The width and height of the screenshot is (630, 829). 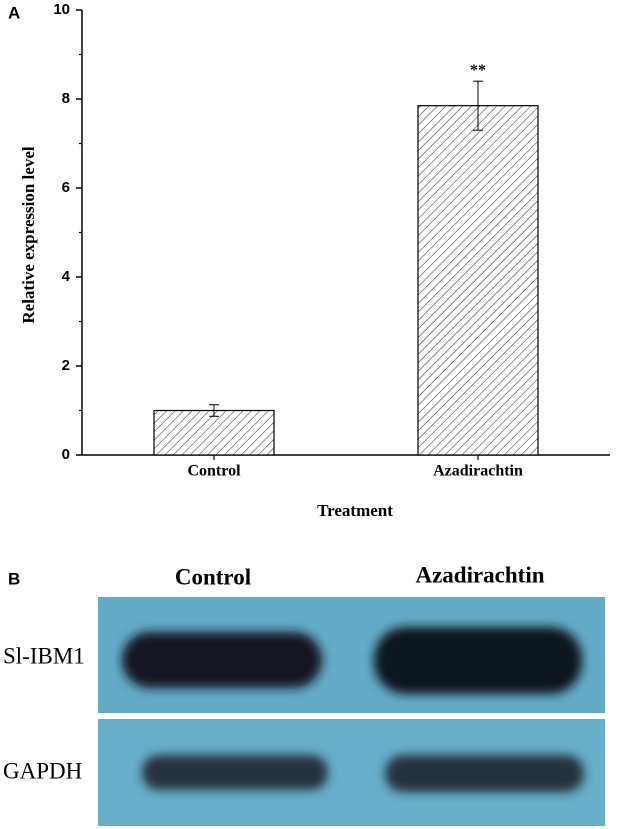 I want to click on blot-bands, so click(x=353, y=709).